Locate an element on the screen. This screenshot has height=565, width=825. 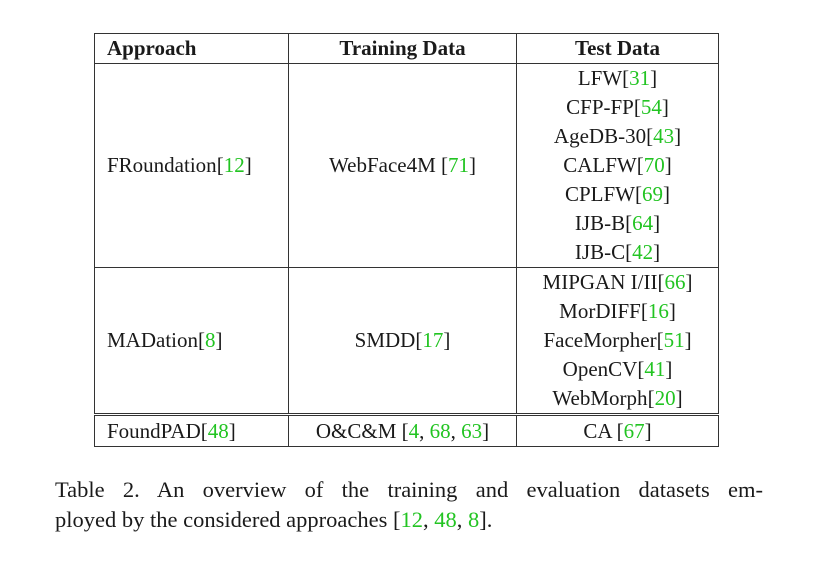
training-data-cell: O&C&M [4, 68, 63] is located at coordinates (402, 430).